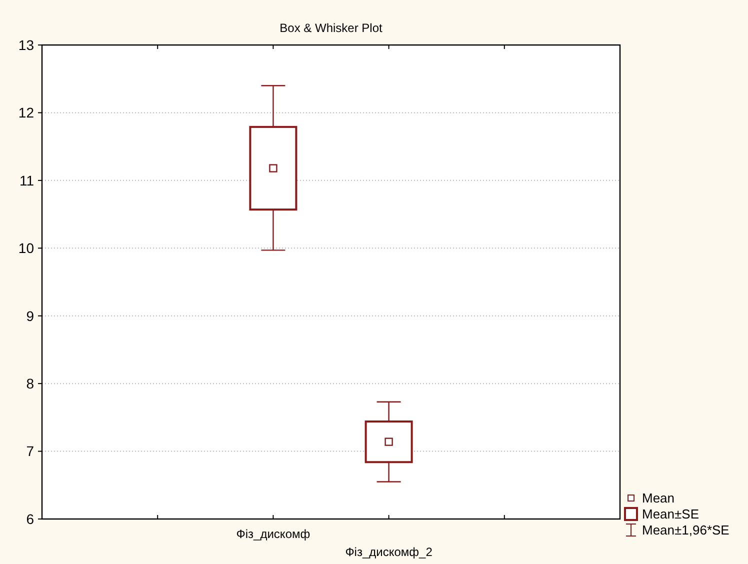  What do you see at coordinates (26, 44) in the screenshot?
I see `y-tick-label: 13` at bounding box center [26, 44].